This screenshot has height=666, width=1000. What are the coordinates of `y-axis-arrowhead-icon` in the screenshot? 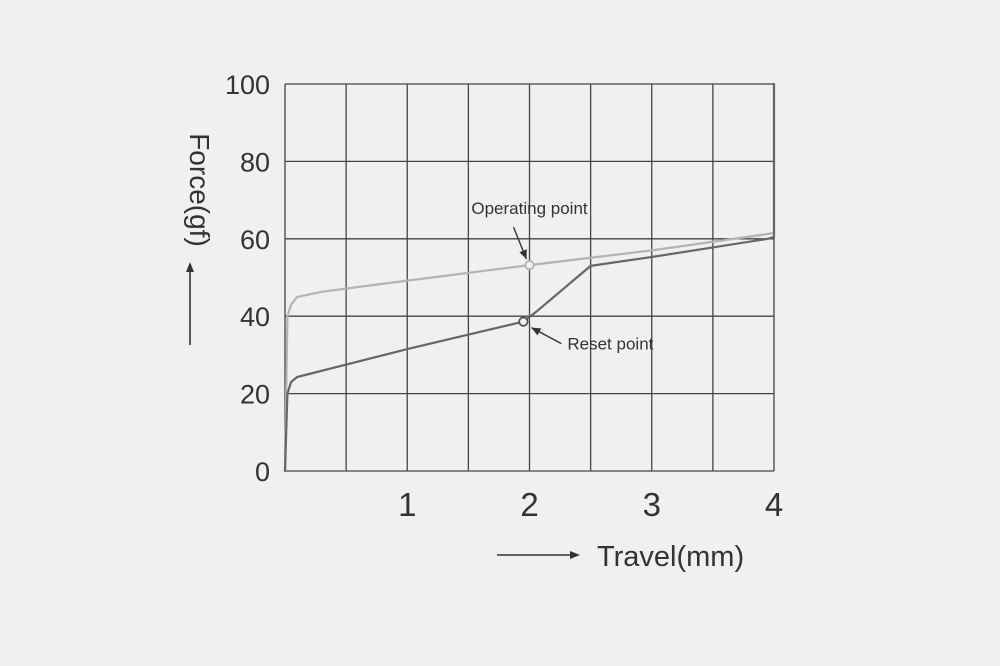 It's located at (190, 267).